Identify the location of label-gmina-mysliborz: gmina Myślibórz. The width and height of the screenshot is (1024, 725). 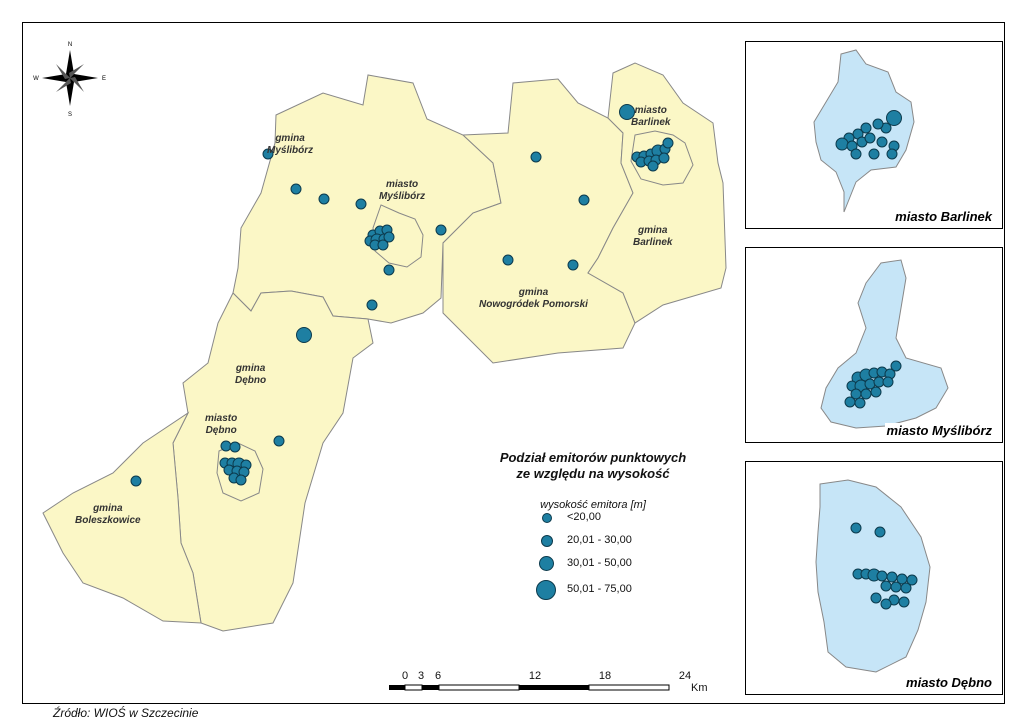
(290, 144).